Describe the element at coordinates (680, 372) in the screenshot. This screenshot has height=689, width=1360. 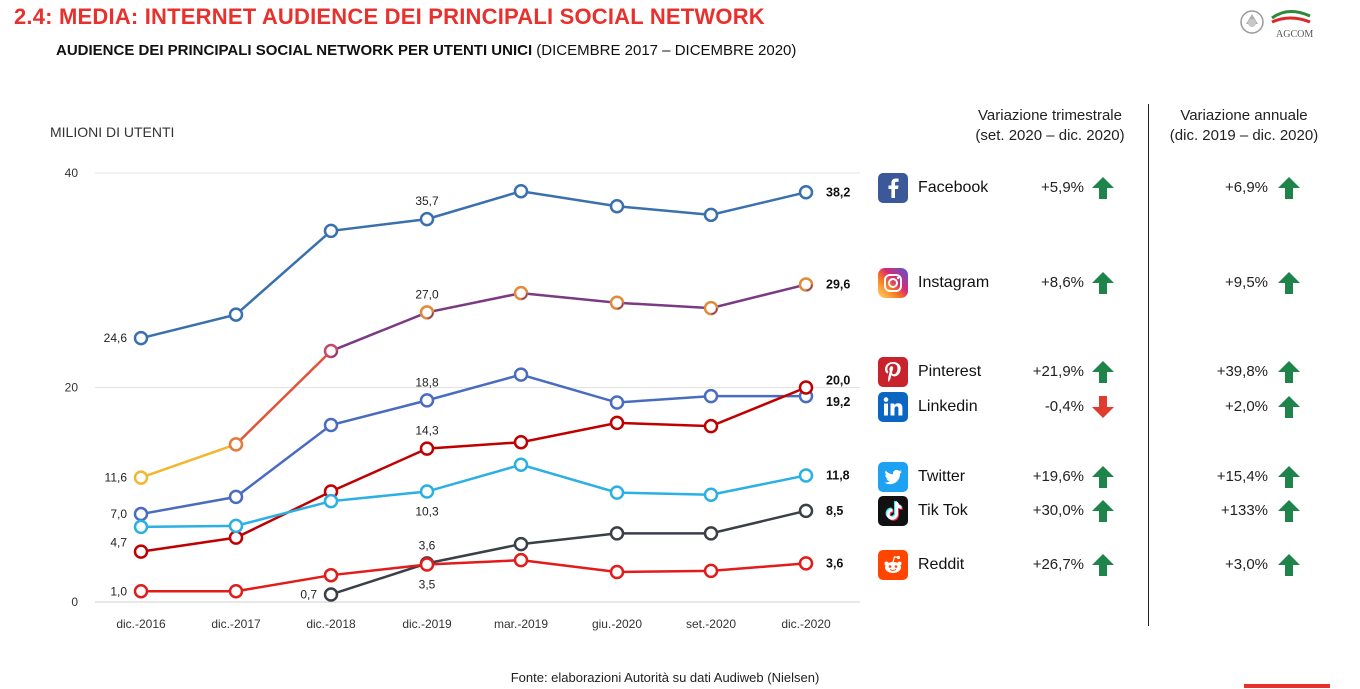
I see `table-row-pinterest: Pinterest +21,9% +39,8%` at that location.